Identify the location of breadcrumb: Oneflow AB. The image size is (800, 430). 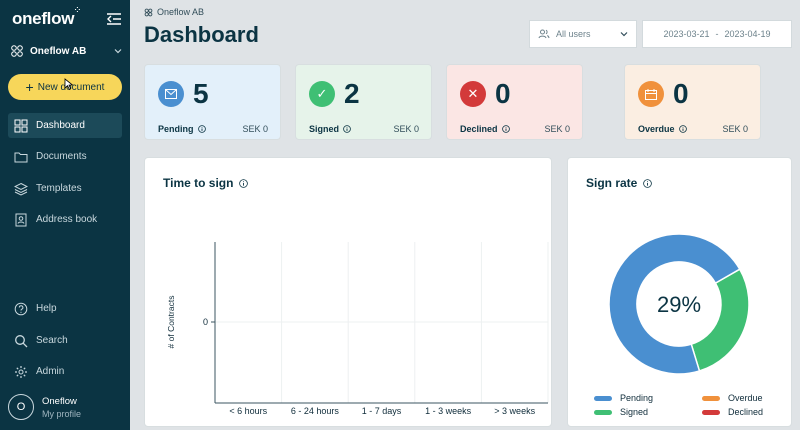
(174, 12).